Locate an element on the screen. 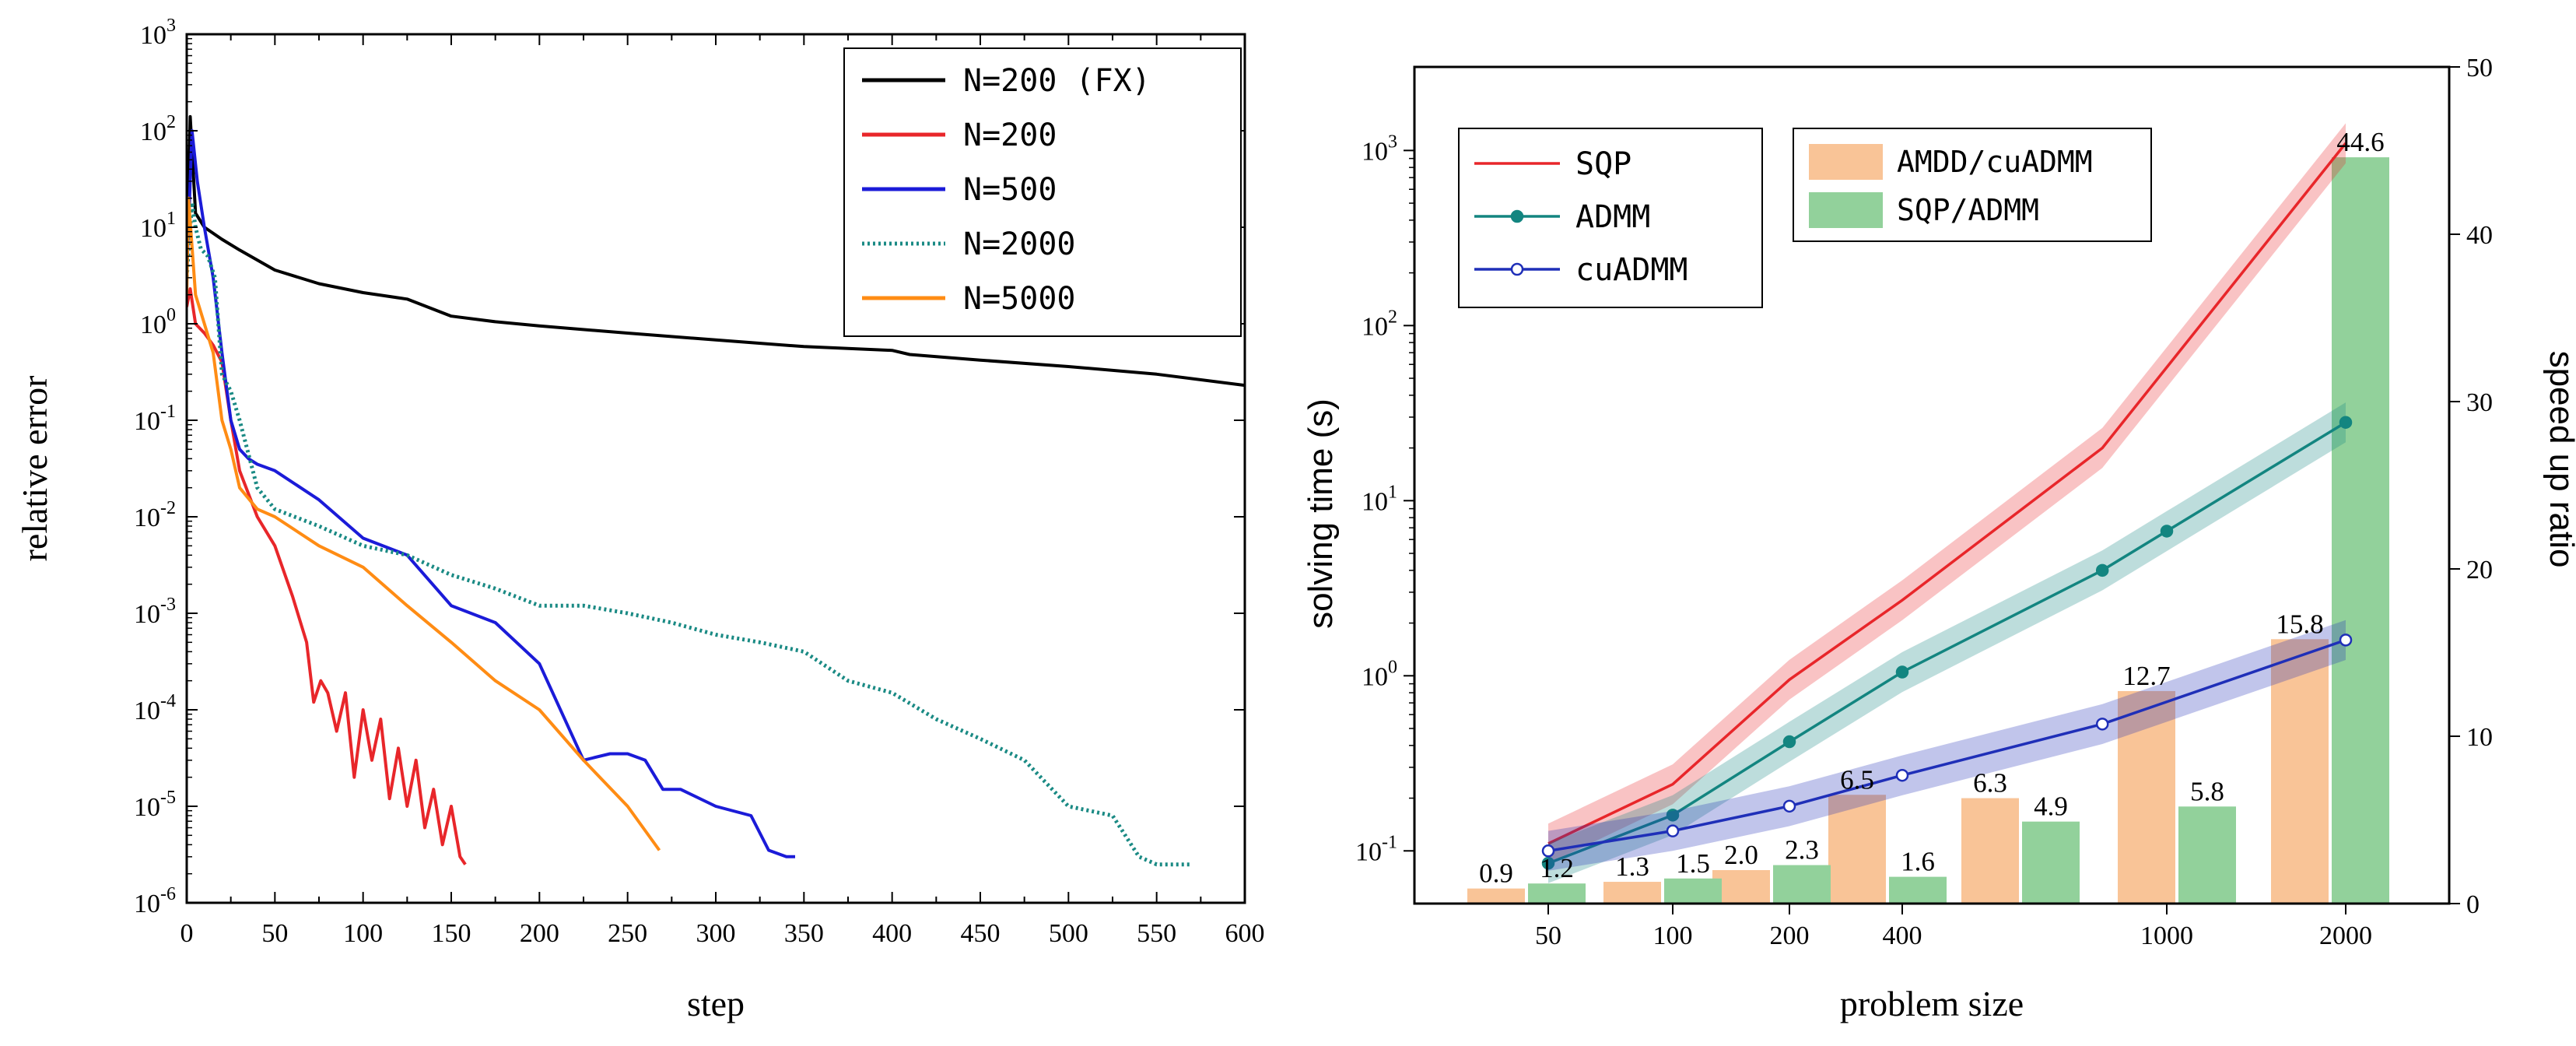 The image size is (2576, 1046). right-y2-axis-label: speed up ratio is located at coordinates (2559, 459).